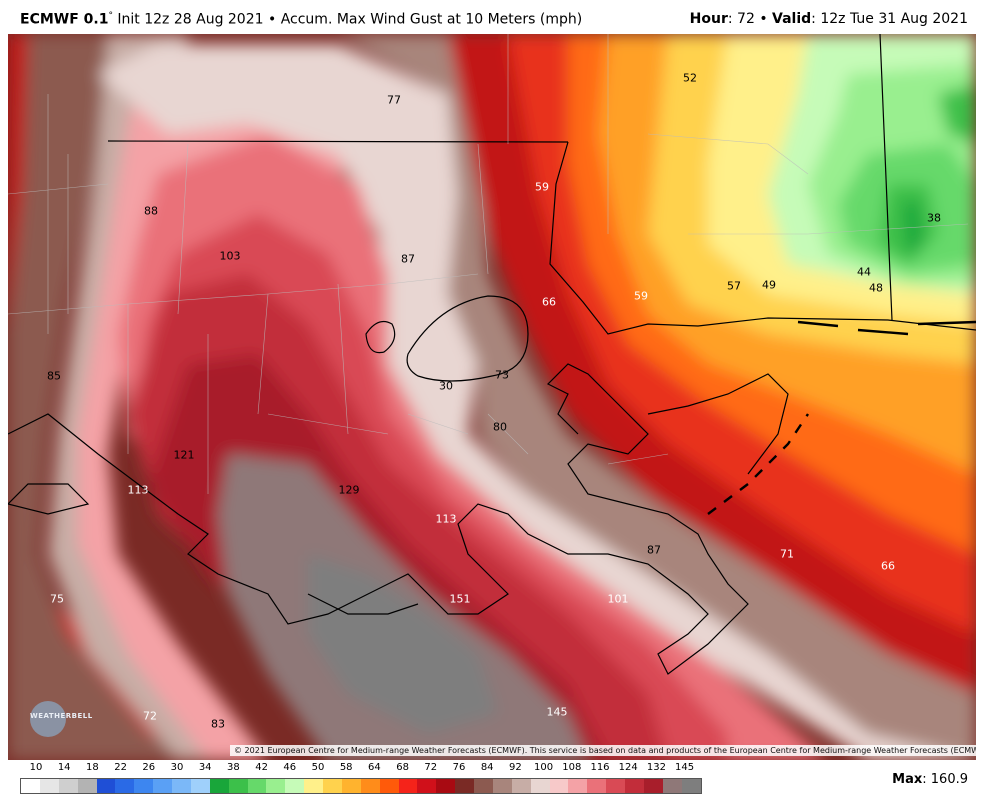 This screenshot has height=808, width=984. I want to click on map-value-label: 38, so click(934, 218).